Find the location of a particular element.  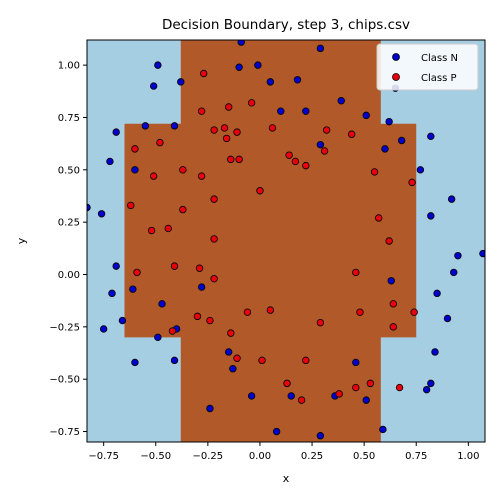

legend-box is located at coordinates (427, 67).